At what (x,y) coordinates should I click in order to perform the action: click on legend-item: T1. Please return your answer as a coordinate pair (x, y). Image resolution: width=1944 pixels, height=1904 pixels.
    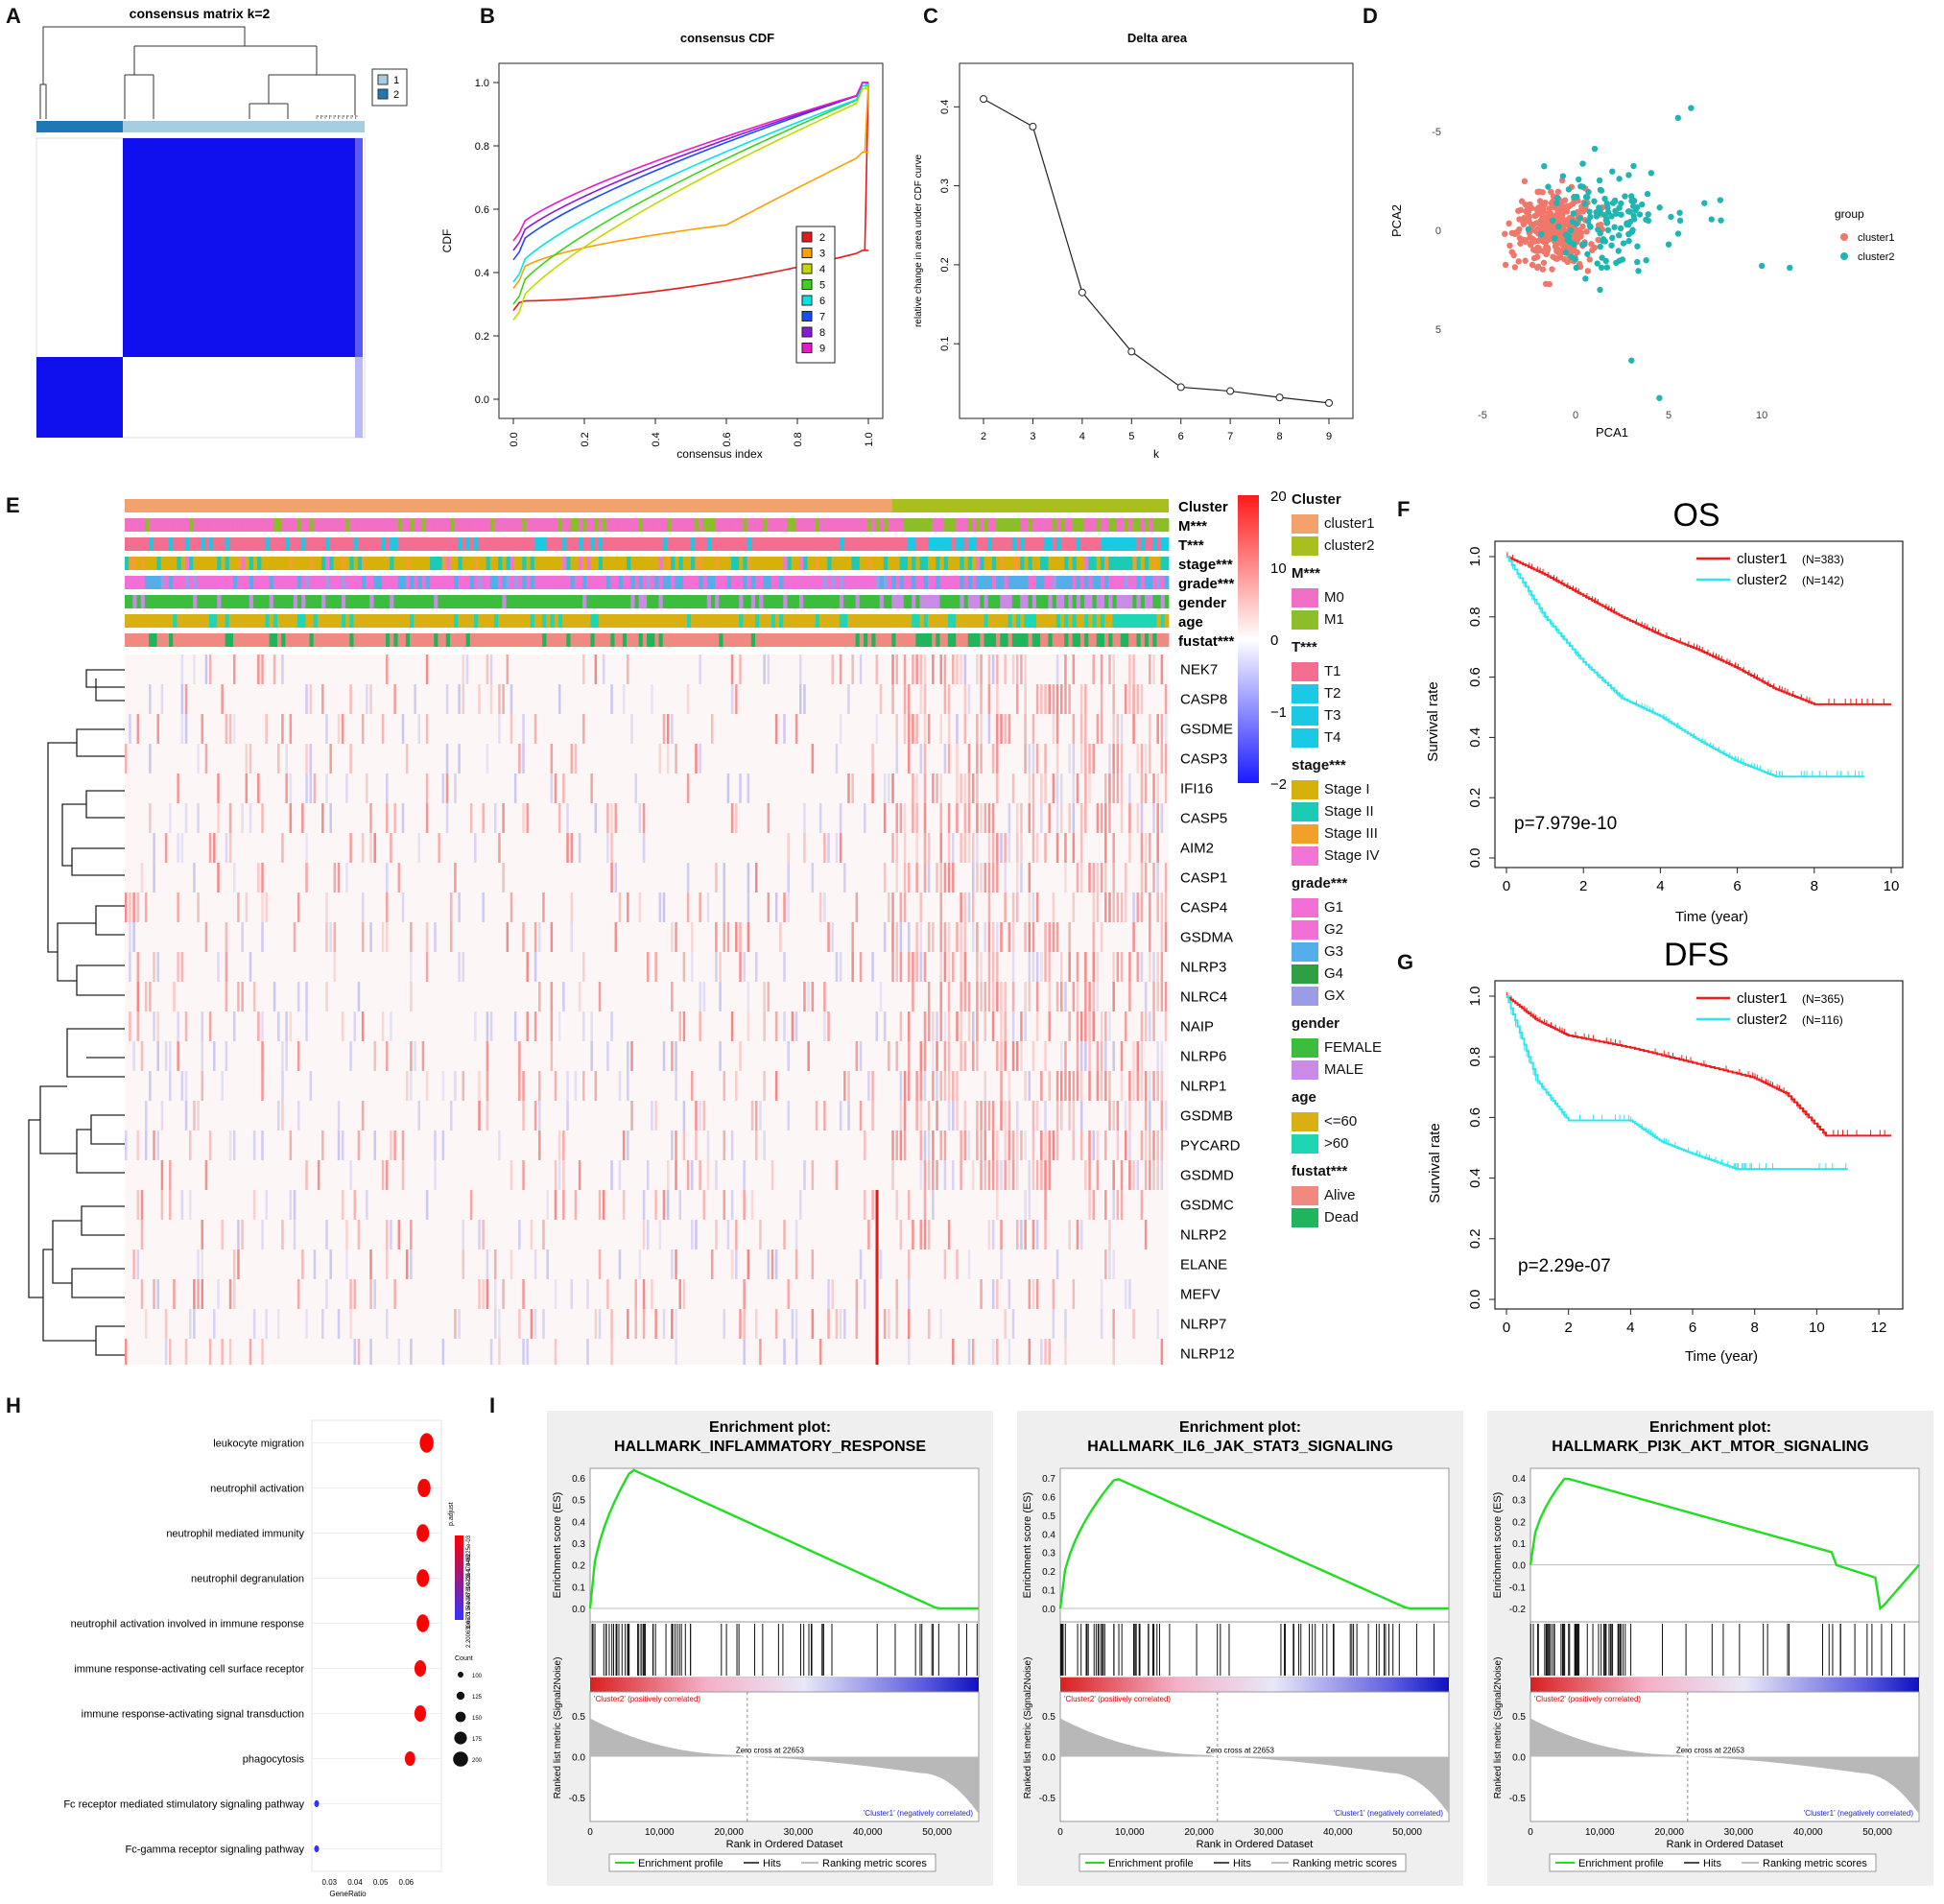
    Looking at the image, I should click on (1344, 671).